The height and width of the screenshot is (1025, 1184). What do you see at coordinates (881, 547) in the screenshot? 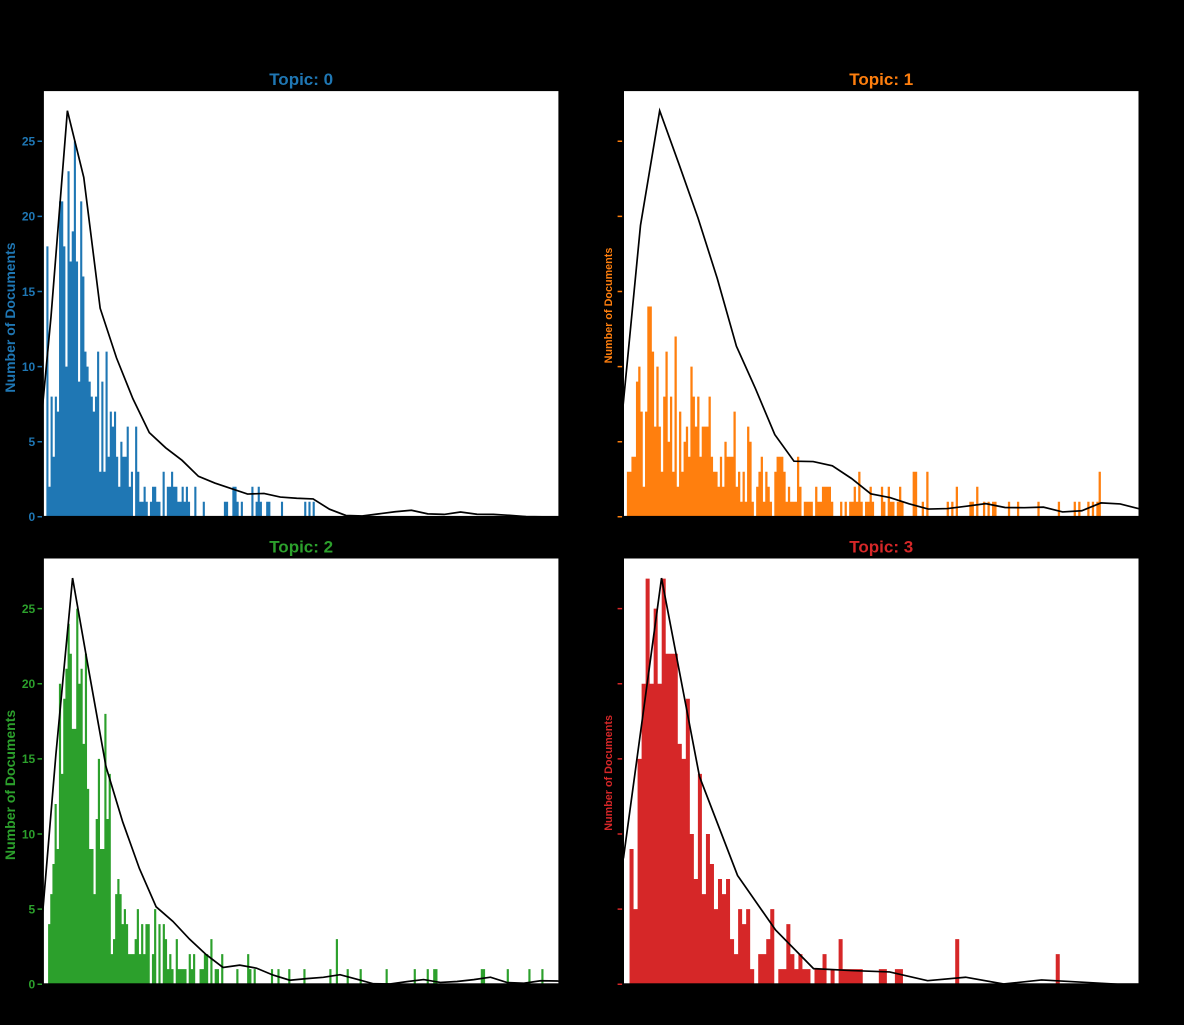
I see `svg-text: Topic: 3` at bounding box center [881, 547].